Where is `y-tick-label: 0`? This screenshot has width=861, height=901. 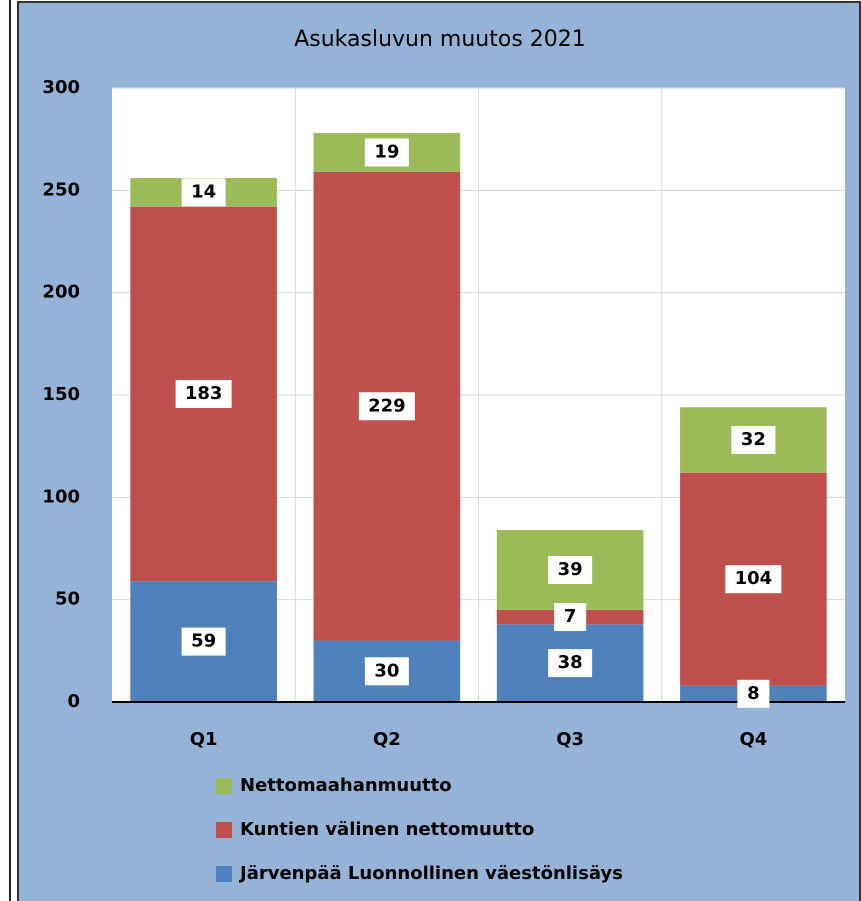
y-tick-label: 0 is located at coordinates (73, 701).